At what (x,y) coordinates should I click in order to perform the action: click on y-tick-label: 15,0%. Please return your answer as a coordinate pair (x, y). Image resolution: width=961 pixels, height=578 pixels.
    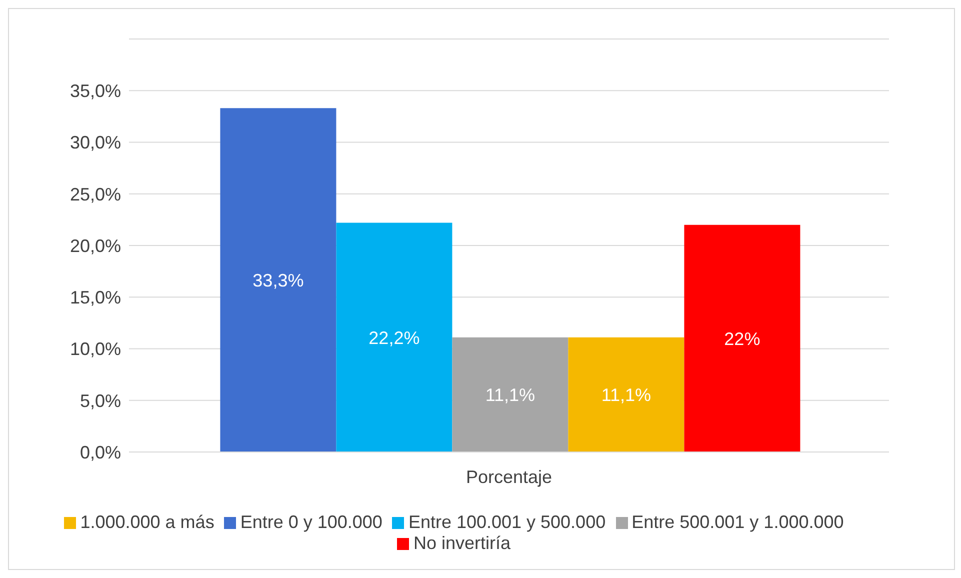
    Looking at the image, I should click on (95, 298).